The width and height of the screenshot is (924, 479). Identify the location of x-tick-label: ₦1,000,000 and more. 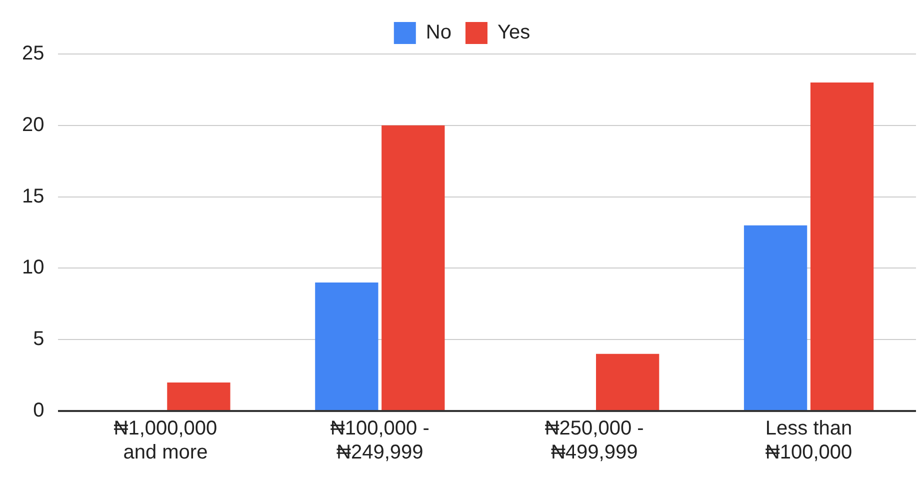
(166, 441).